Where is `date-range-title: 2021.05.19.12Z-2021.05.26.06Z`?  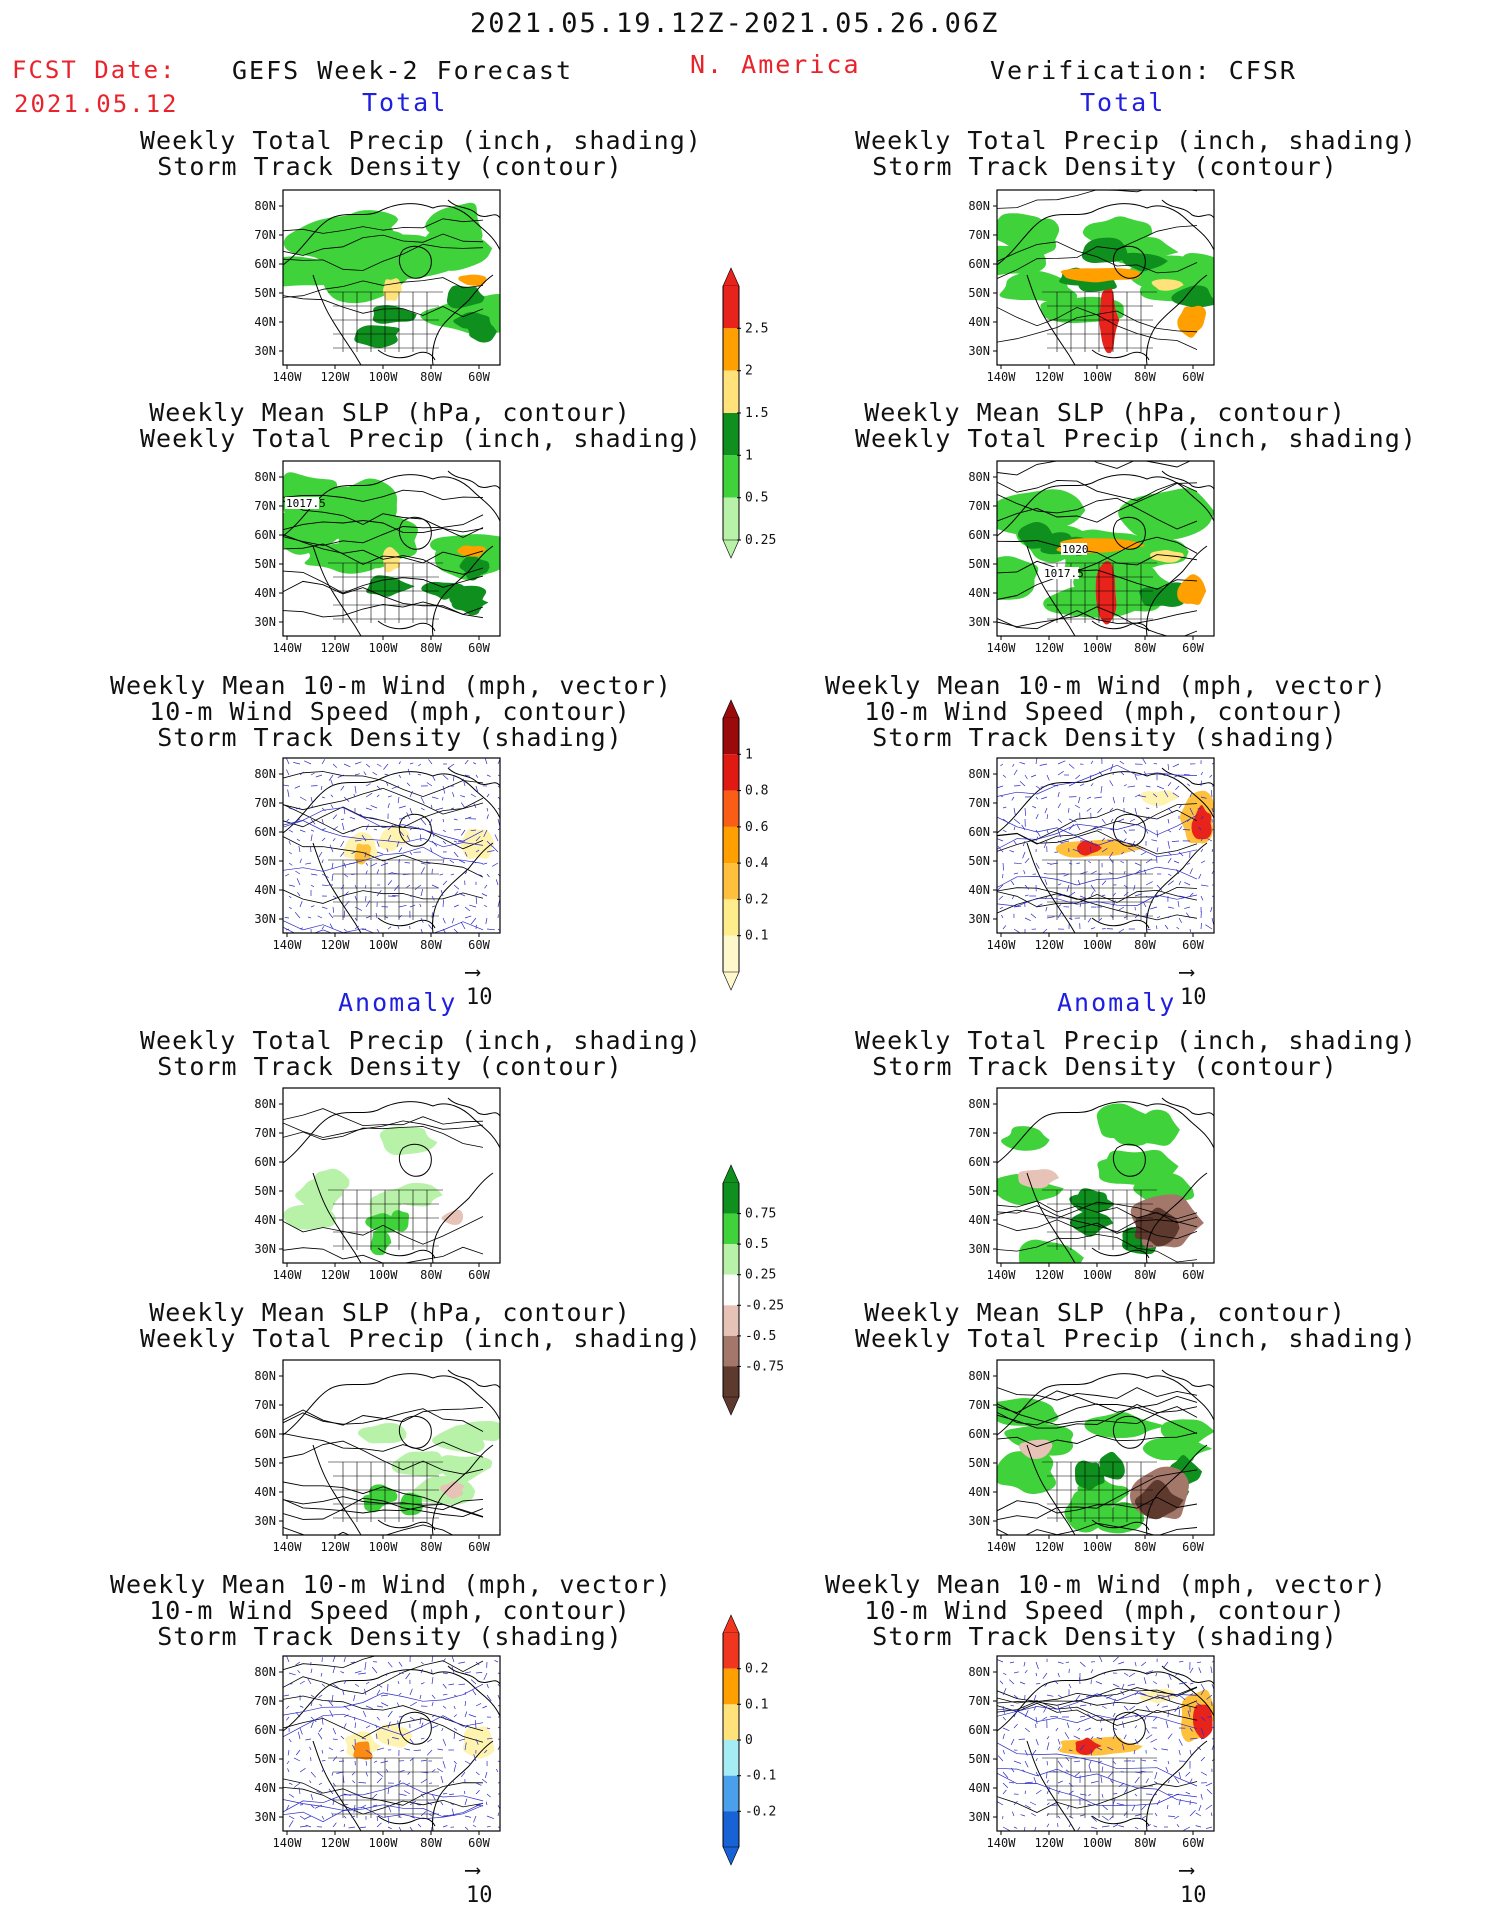 date-range-title: 2021.05.19.12Z-2021.05.26.06Z is located at coordinates (735, 23).